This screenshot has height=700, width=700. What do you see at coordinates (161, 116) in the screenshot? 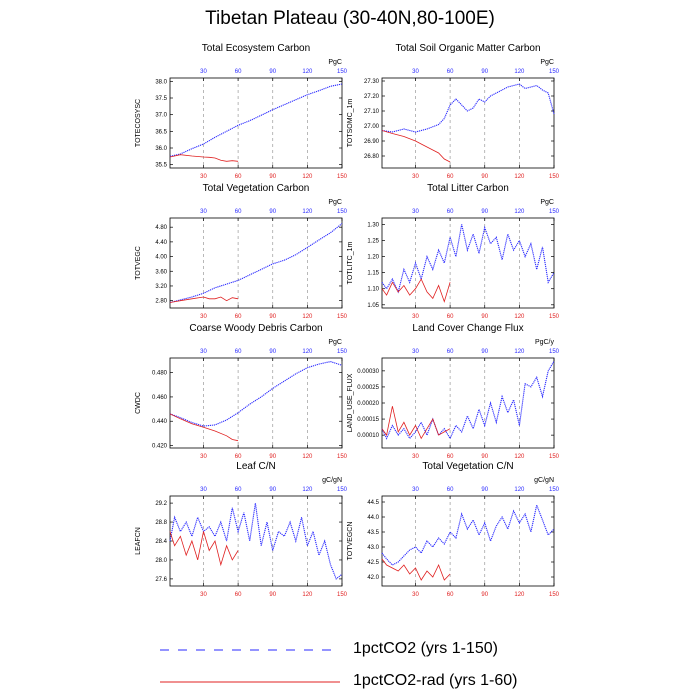
I see `y-tick-label: 37.0` at bounding box center [161, 116].